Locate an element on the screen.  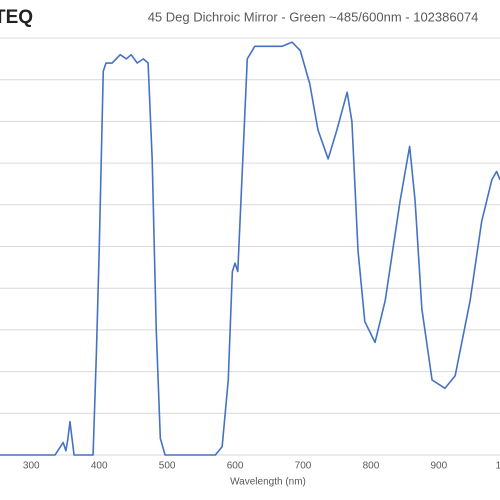
x-tick-label: 400 is located at coordinates (99, 466).